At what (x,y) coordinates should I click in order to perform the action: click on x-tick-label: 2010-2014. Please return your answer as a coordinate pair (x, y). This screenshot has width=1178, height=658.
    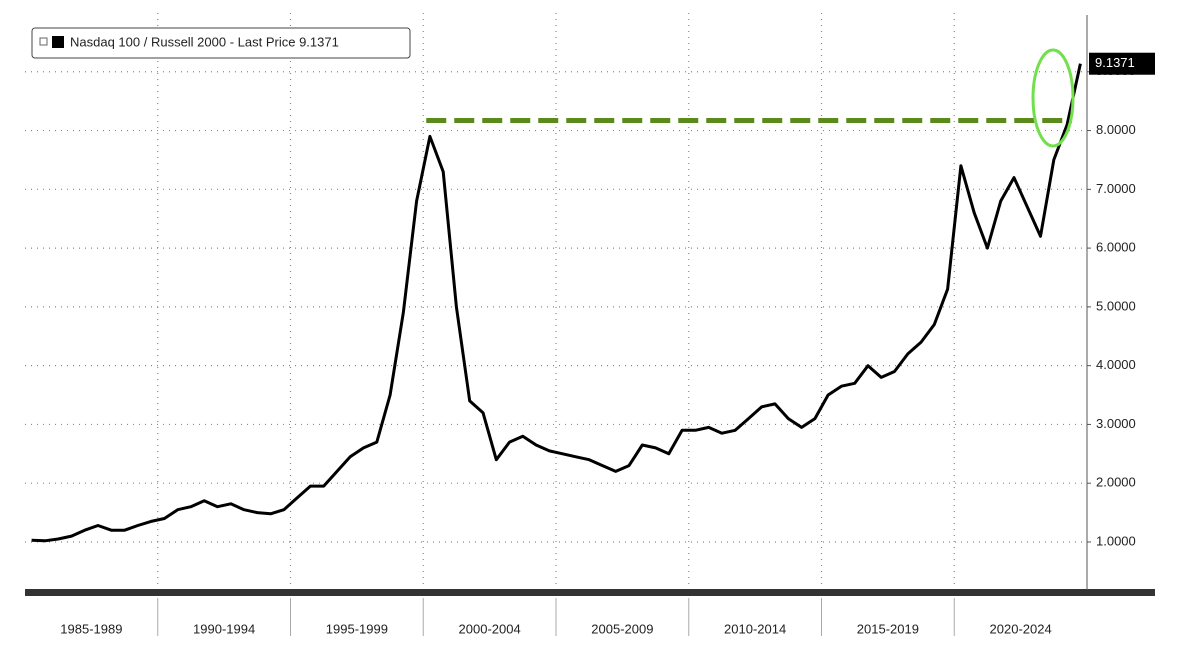
    Looking at the image, I should click on (755, 628).